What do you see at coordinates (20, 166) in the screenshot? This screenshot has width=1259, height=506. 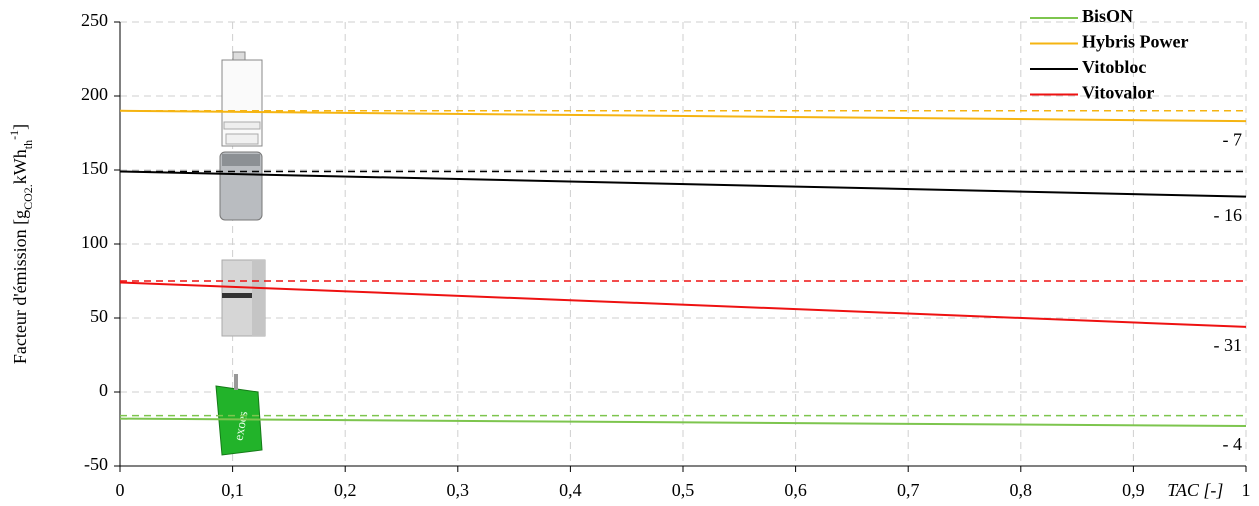 I see `y-axis-label-part: kWh` at bounding box center [20, 166].